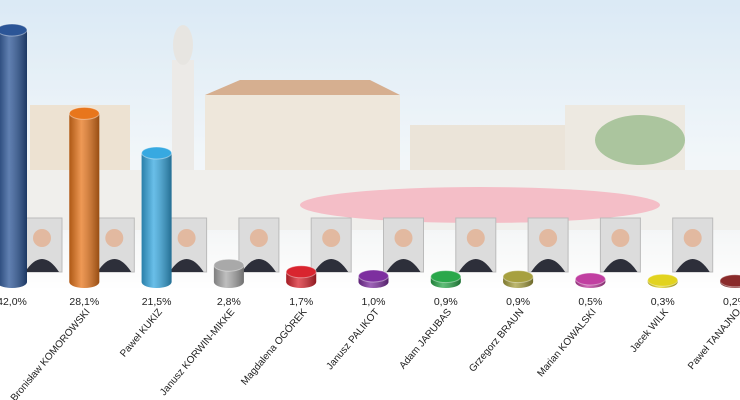  What do you see at coordinates (731, 302) in the screenshot?
I see `value-label: 0,2%` at bounding box center [731, 302].